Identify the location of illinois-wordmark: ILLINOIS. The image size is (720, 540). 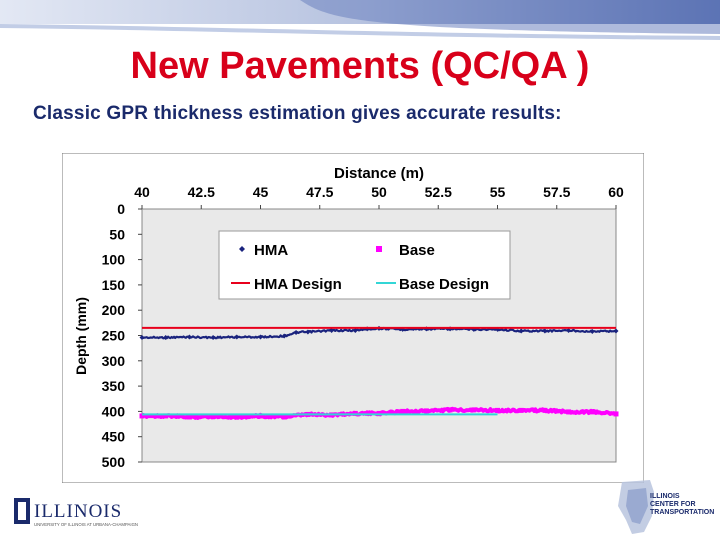
(78, 511).